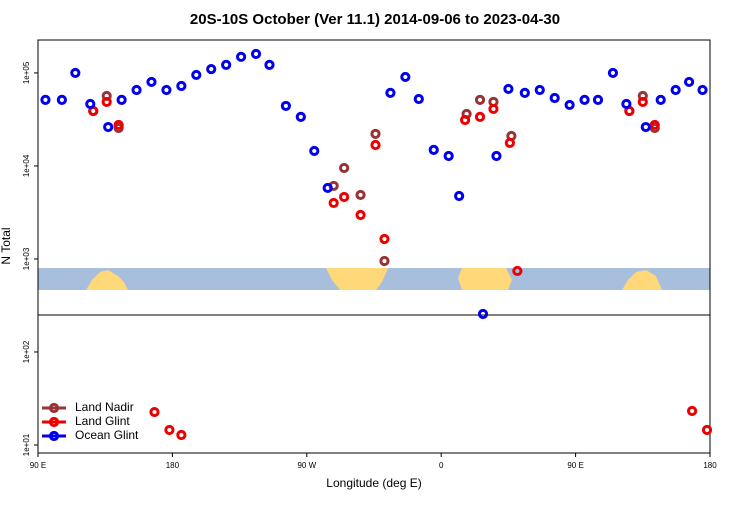 This screenshot has width=750, height=505. Describe the element at coordinates (306, 465) in the screenshot. I see `x-tick-label: 90 W` at that location.